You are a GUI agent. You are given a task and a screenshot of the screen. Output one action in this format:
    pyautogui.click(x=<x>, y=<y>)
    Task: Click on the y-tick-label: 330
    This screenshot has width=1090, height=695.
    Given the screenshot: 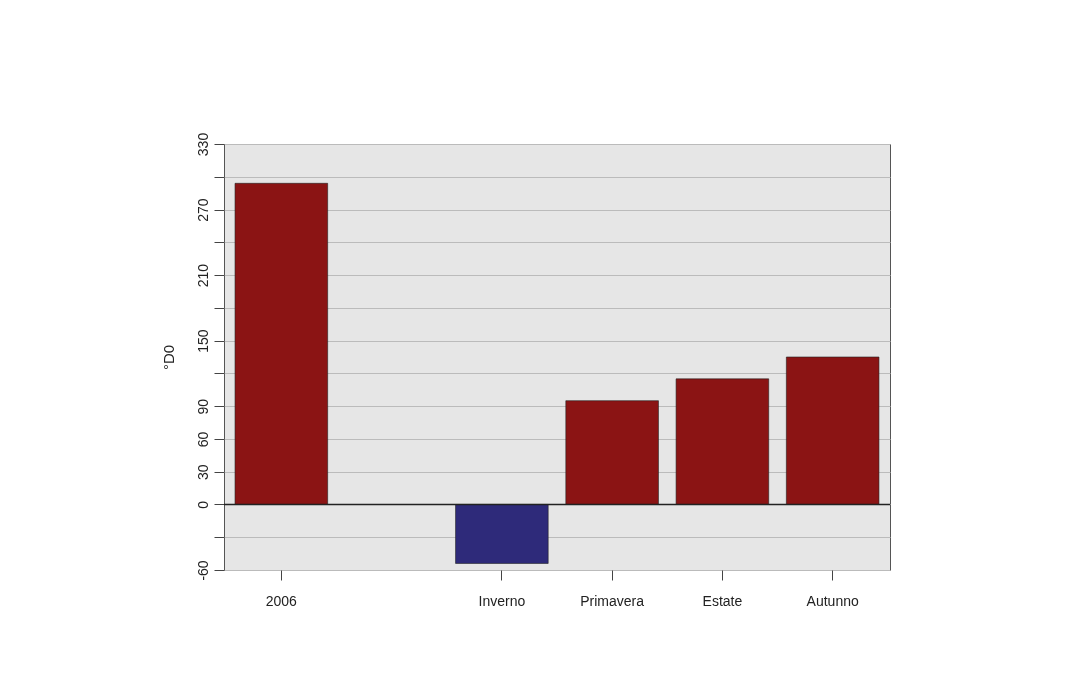 What is the action you would take?
    pyautogui.click(x=202, y=144)
    